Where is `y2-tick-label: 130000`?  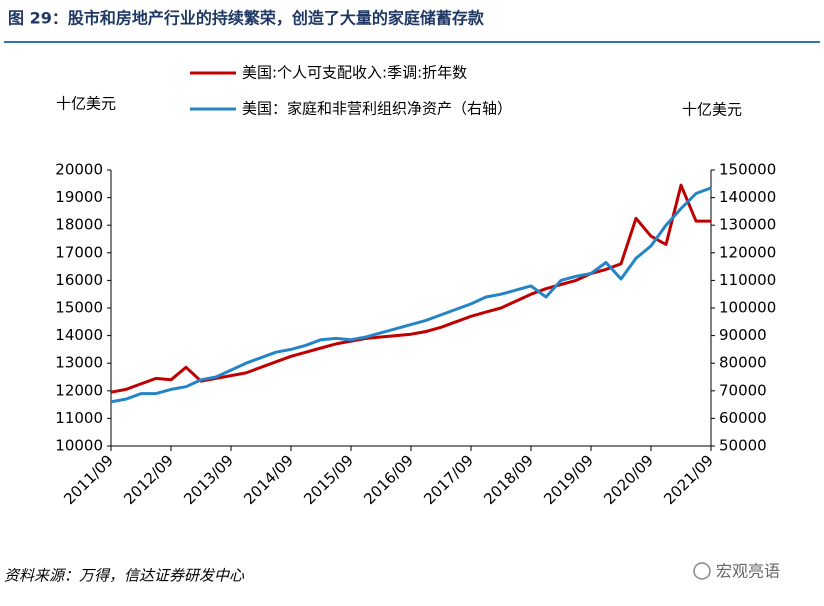
y2-tick-label: 130000 is located at coordinates (747, 225).